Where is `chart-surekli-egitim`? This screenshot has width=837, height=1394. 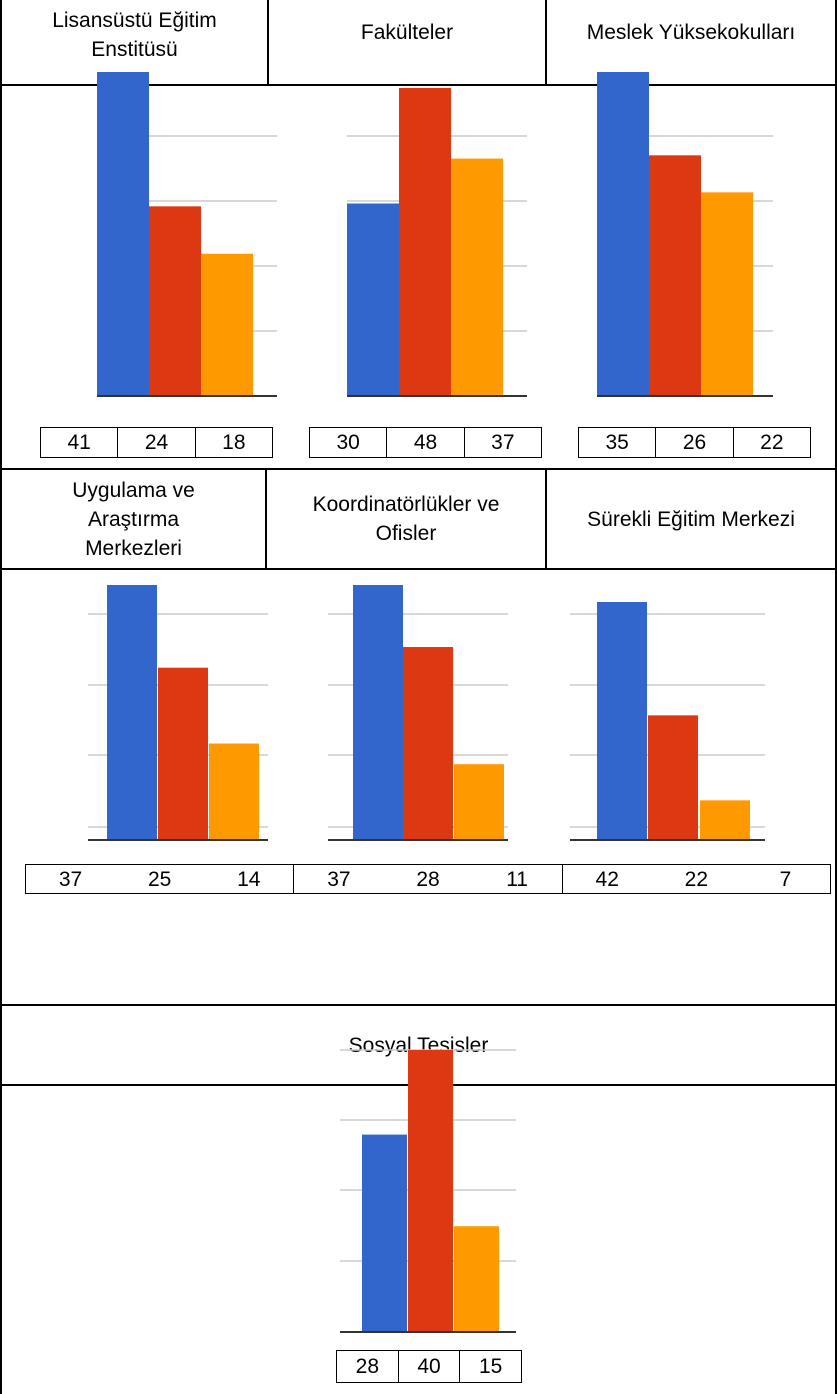 chart-surekli-egitim is located at coordinates (667, 721).